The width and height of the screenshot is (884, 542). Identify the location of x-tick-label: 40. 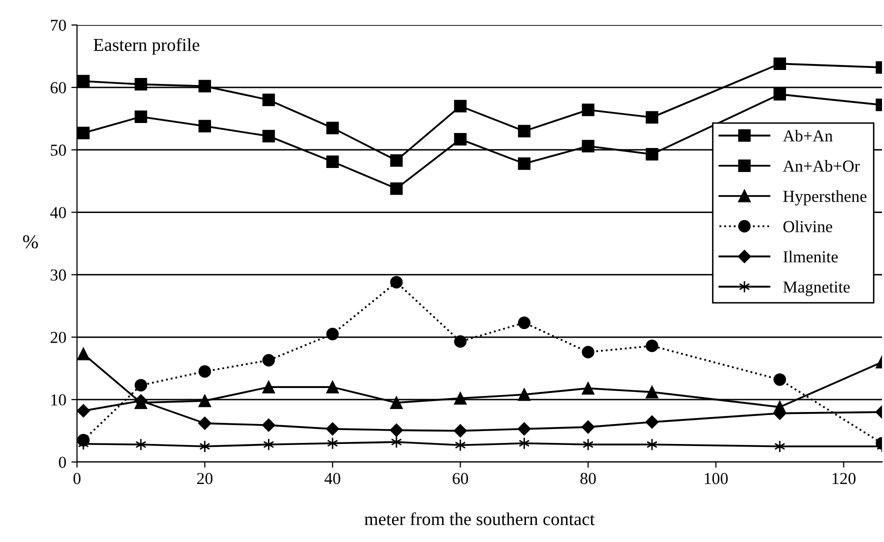
(332, 478).